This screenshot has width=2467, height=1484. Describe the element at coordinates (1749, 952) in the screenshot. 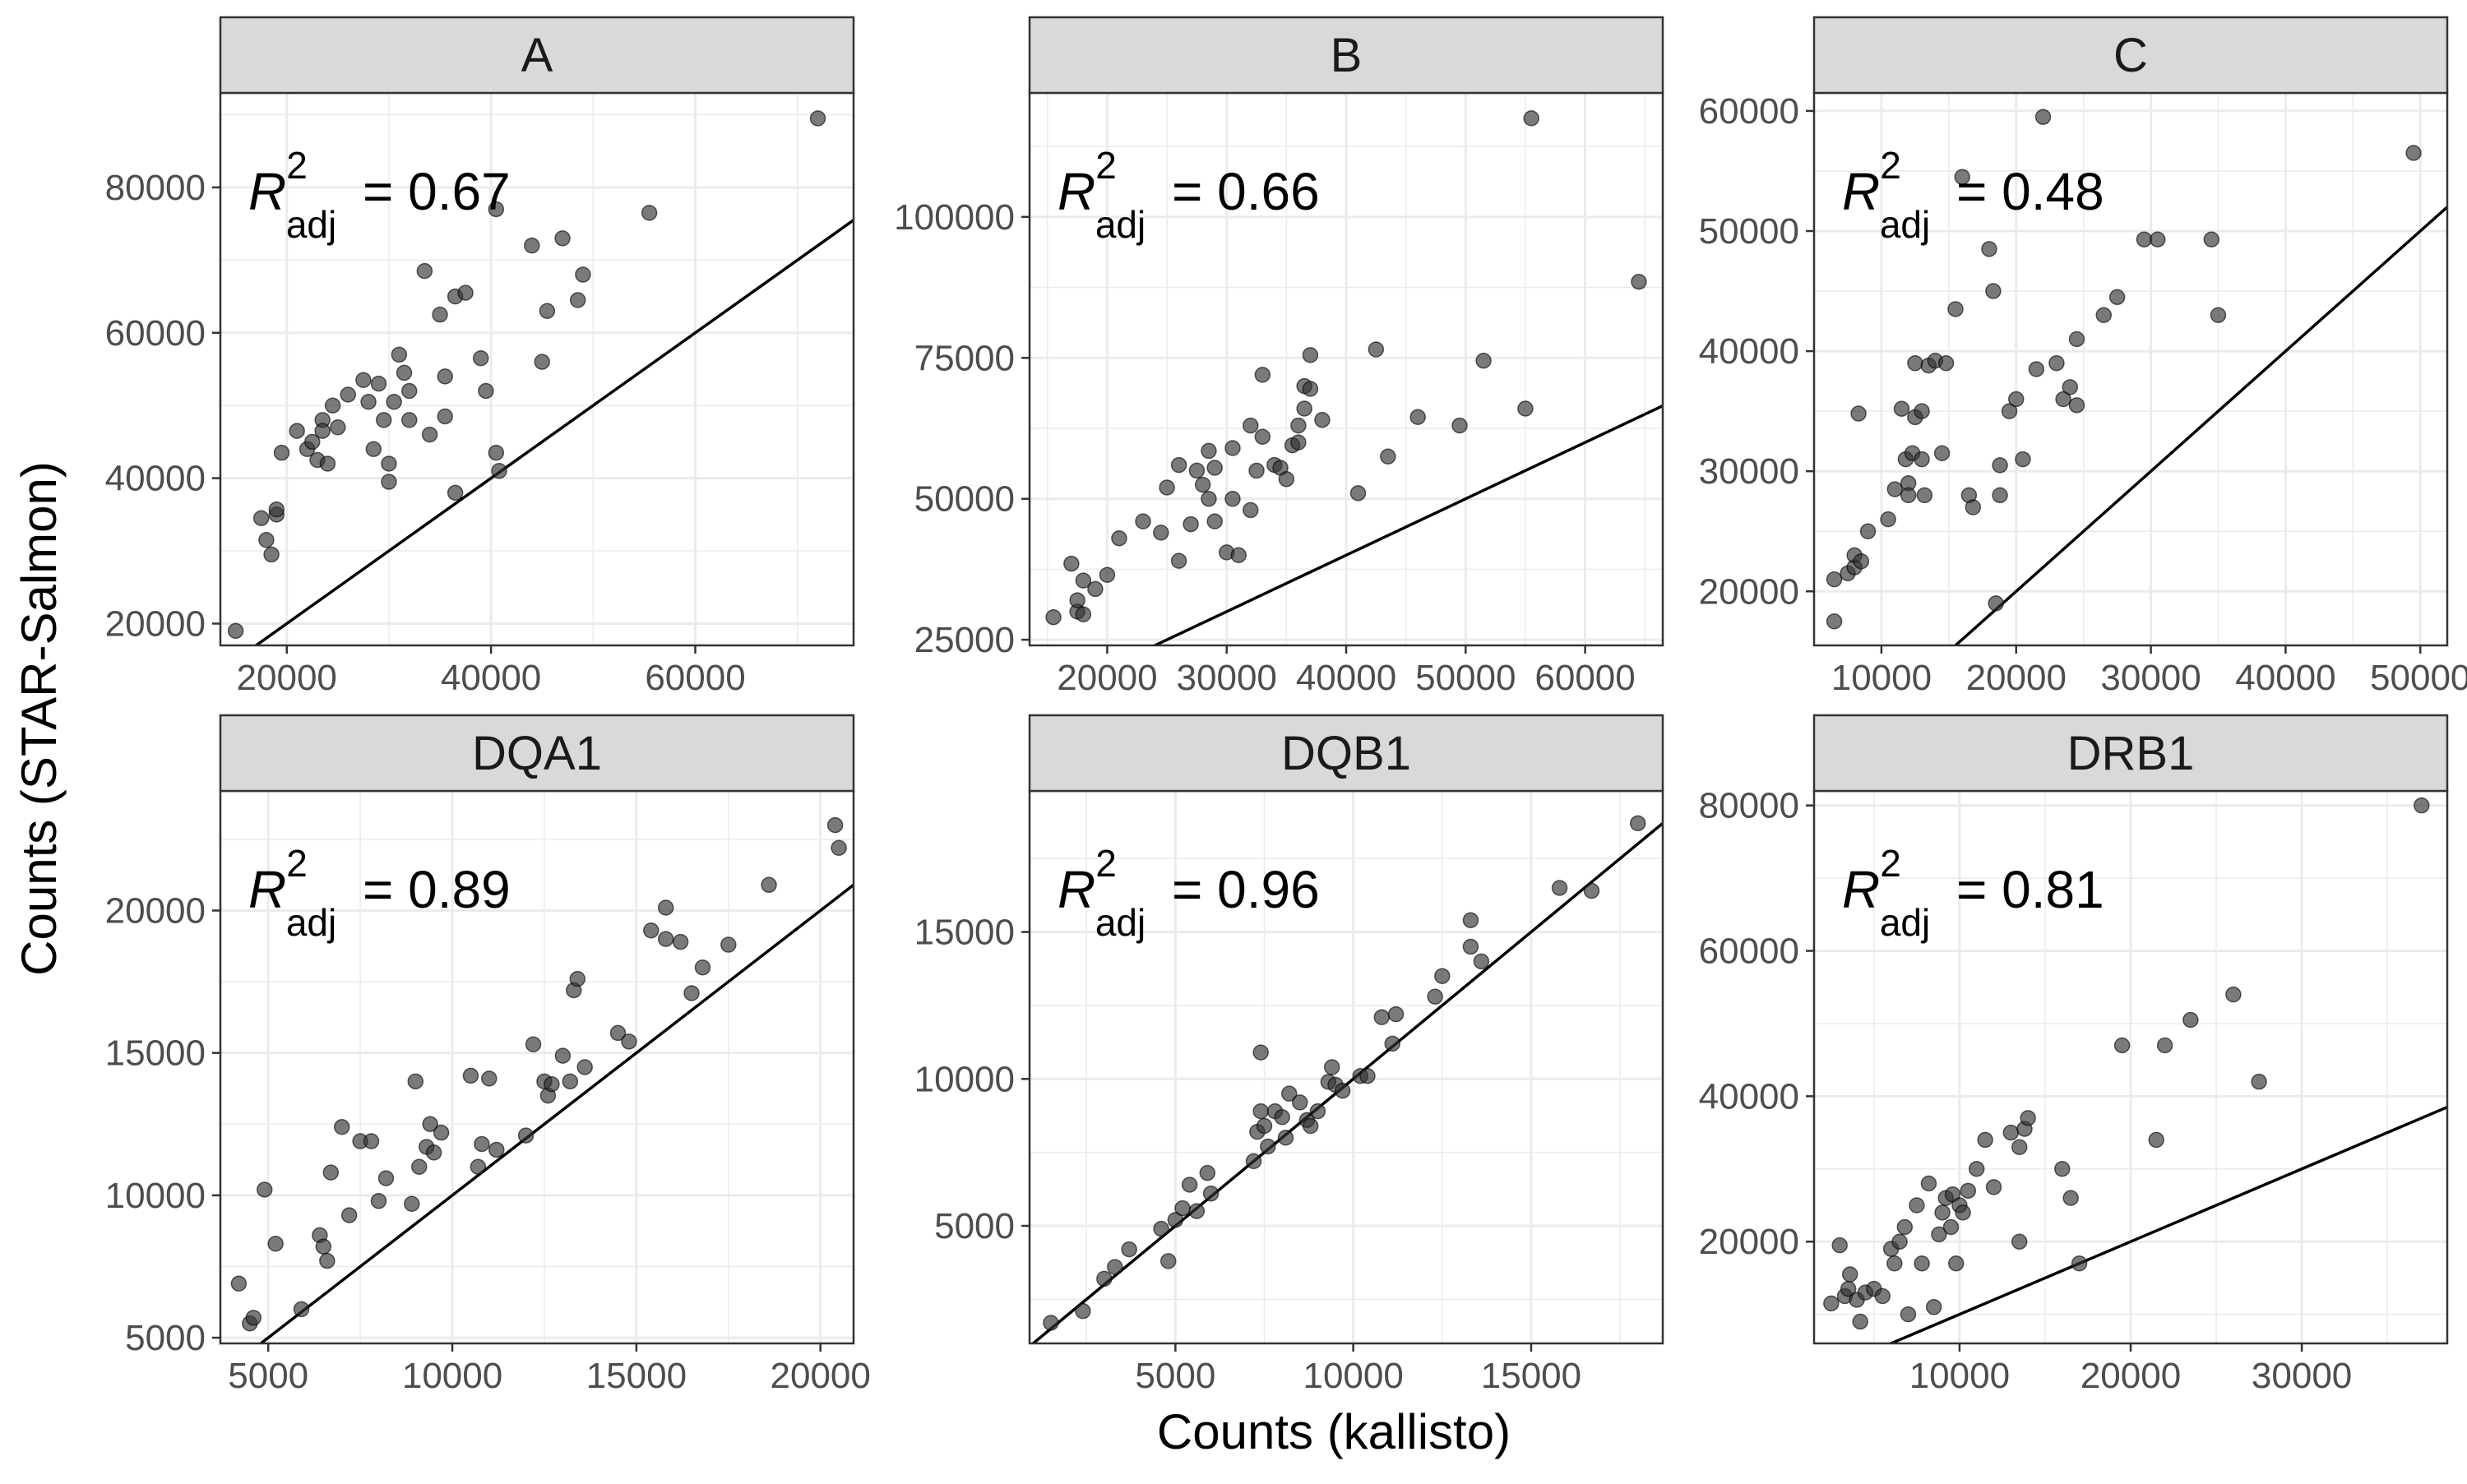

I see `y-tick-label: 60000` at that location.